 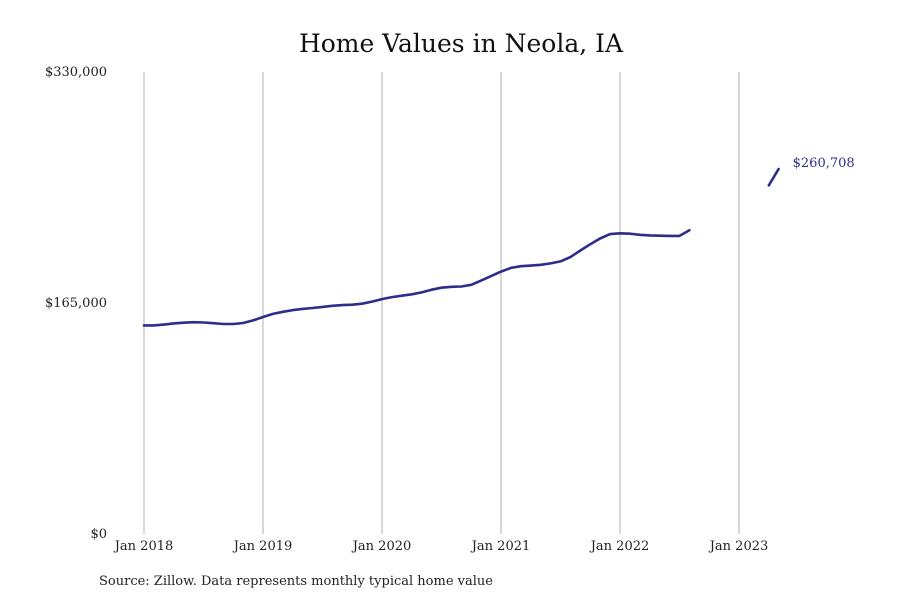 I want to click on y-tick-label: $330,000, so click(x=76, y=72).